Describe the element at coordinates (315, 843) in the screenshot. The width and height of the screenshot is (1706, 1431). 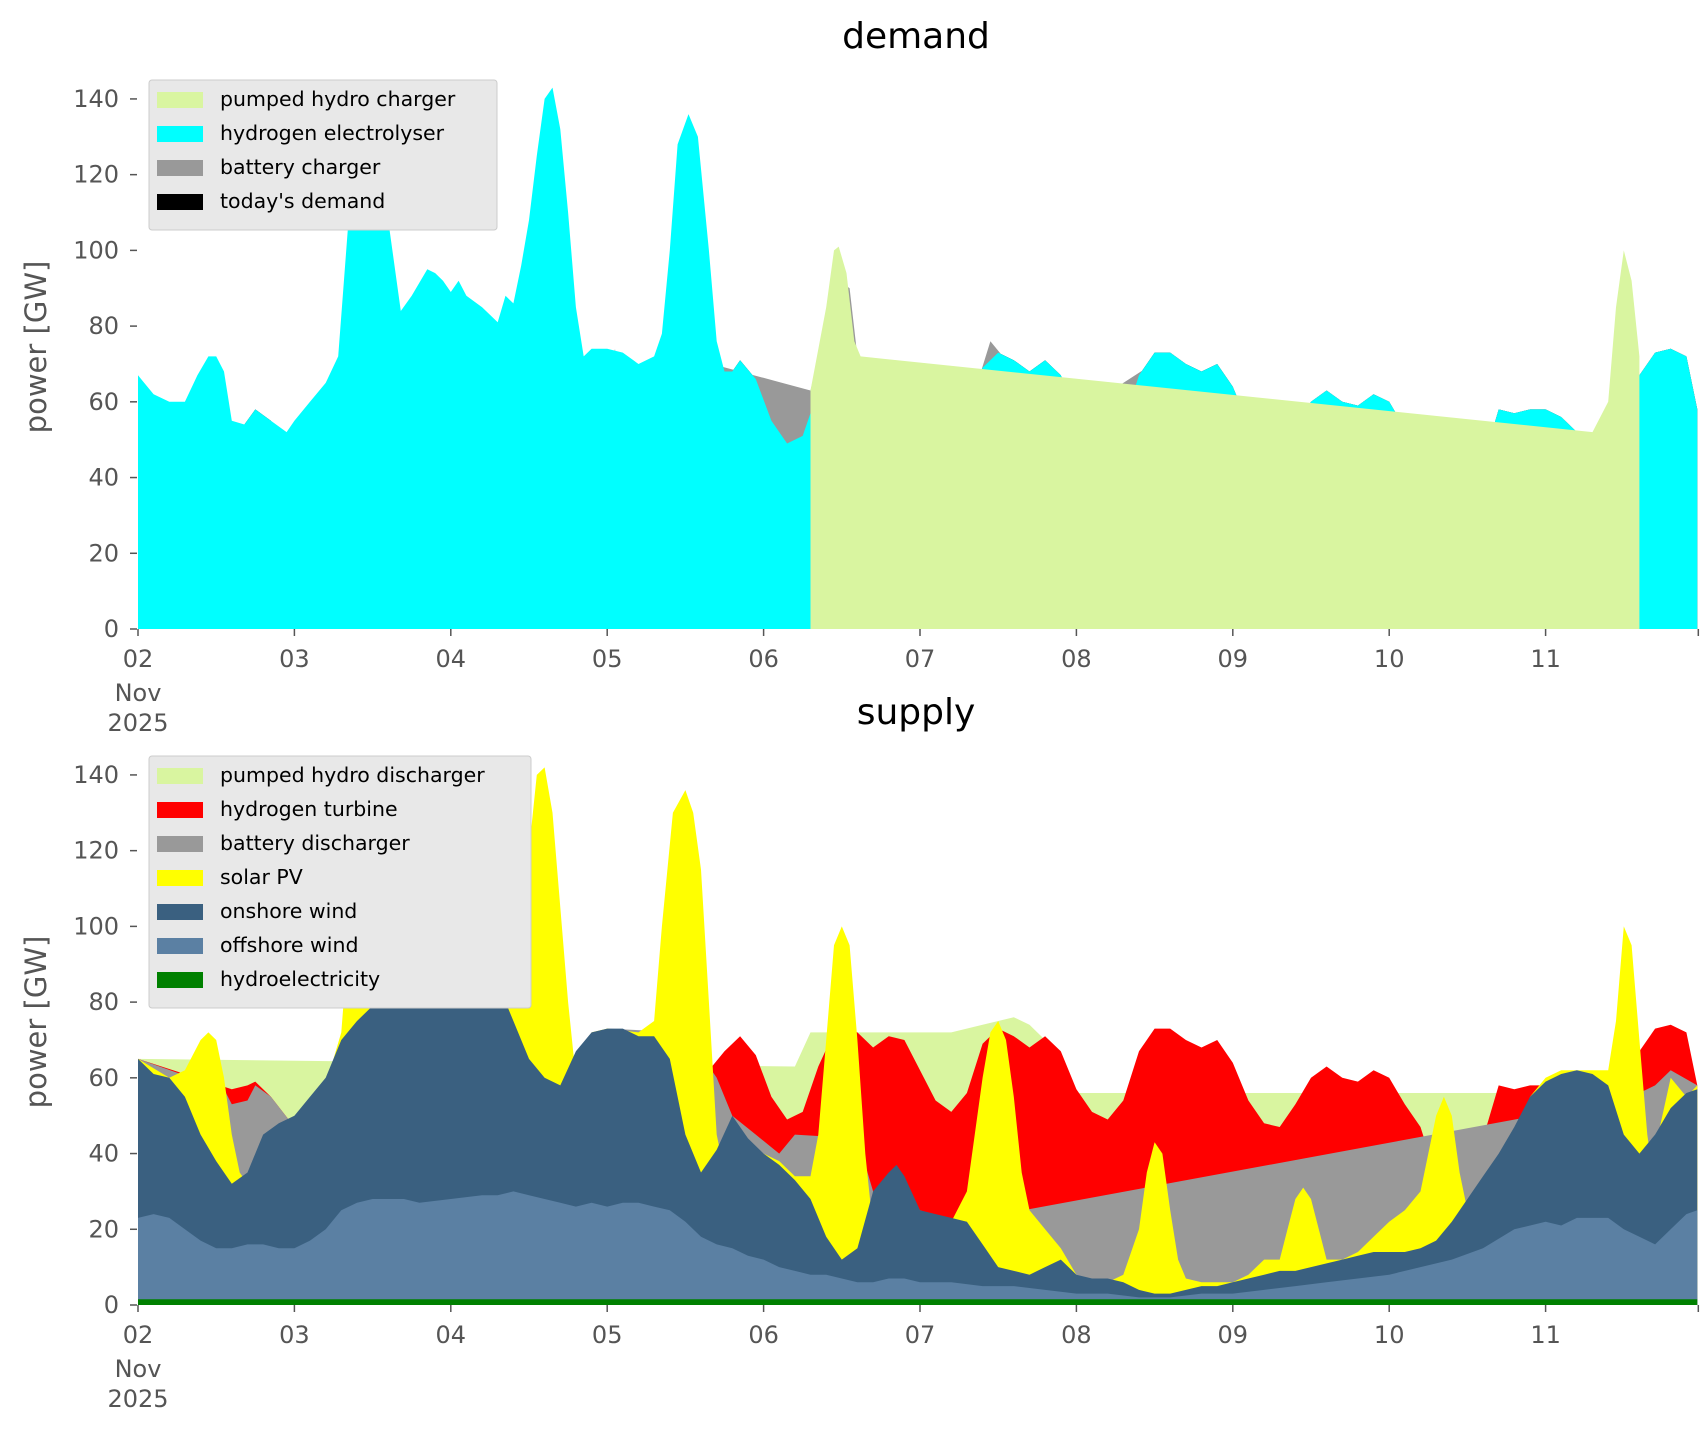
I see `legend-label: battery discharger` at that location.